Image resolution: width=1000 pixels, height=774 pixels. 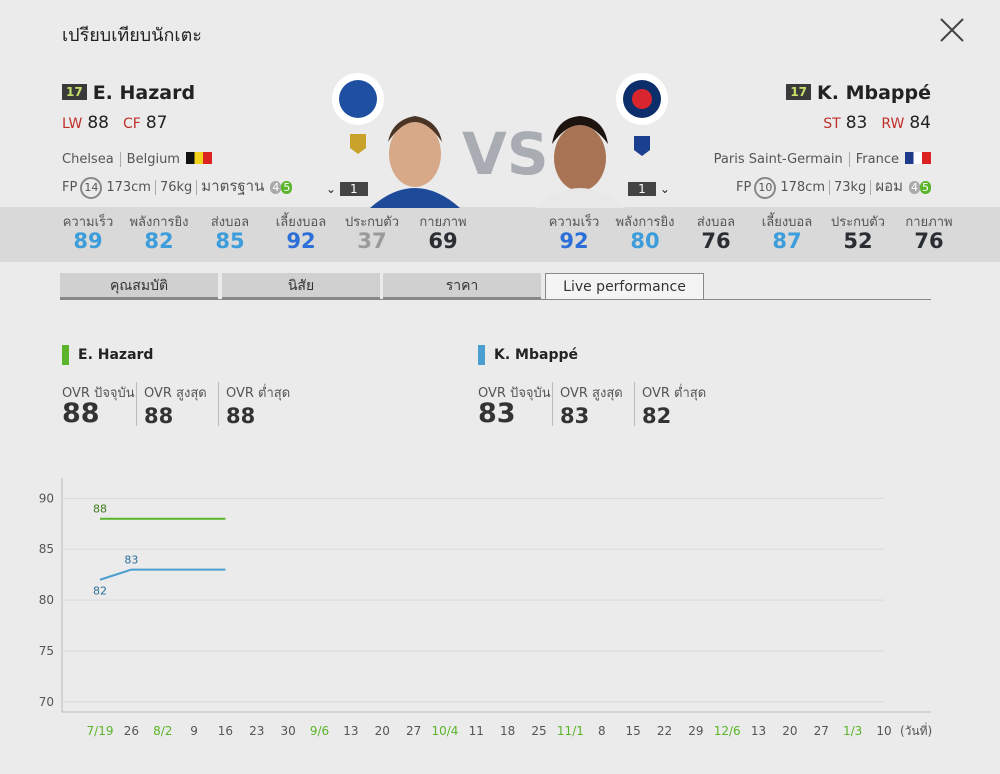 I want to click on skill-moves: 5, so click(x=287, y=187).